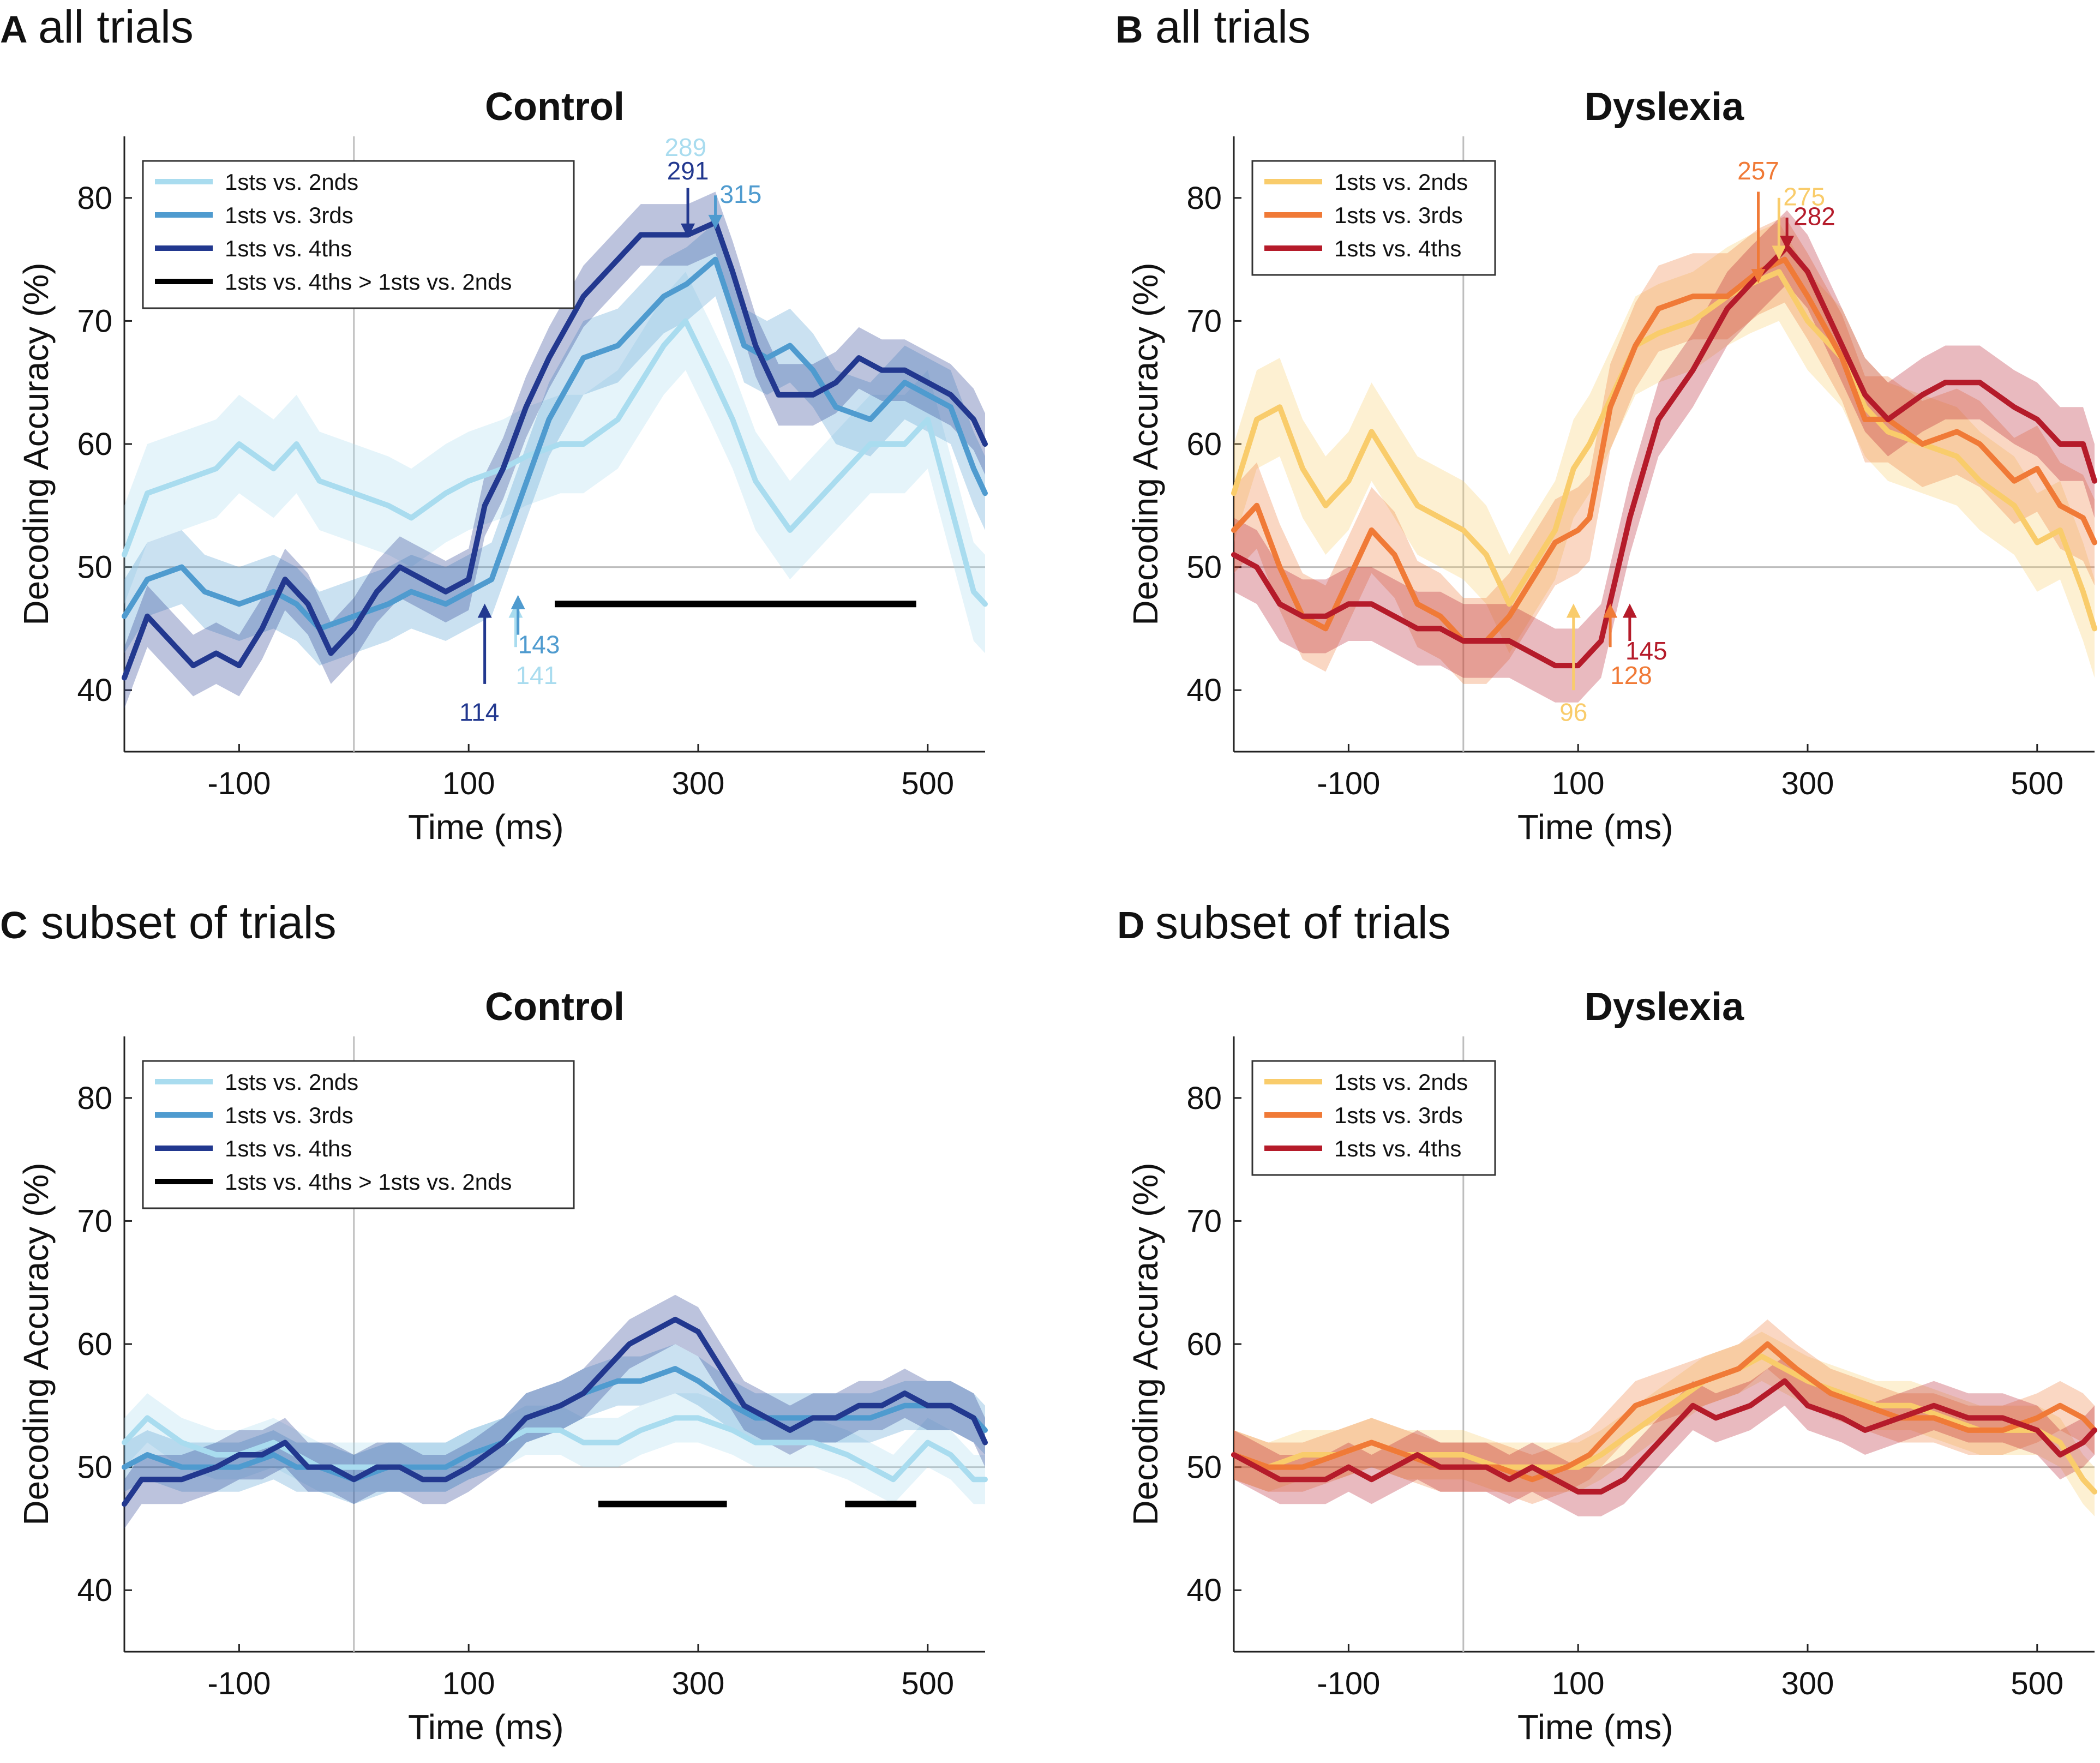  I want to click on peak-label: 282, so click(1814, 216).